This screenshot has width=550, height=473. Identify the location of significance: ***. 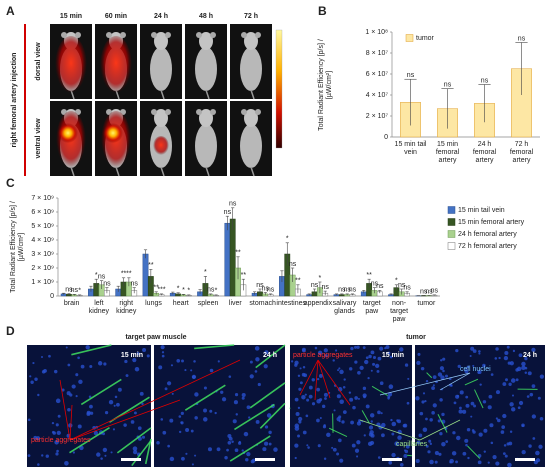
(161, 290).